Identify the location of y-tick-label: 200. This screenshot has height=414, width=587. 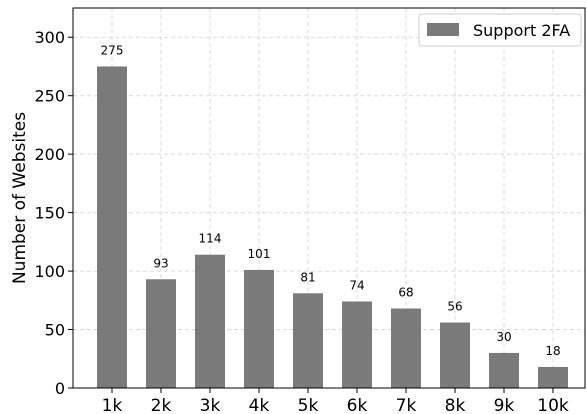
(49, 154).